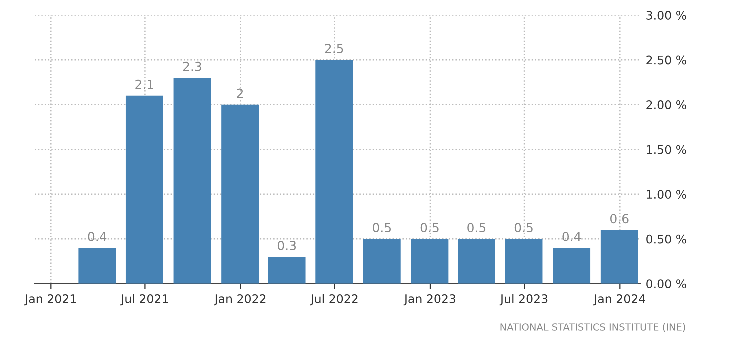 Image resolution: width=730 pixels, height=340 pixels. Describe the element at coordinates (145, 85) in the screenshot. I see `data-label: 2.1` at that location.